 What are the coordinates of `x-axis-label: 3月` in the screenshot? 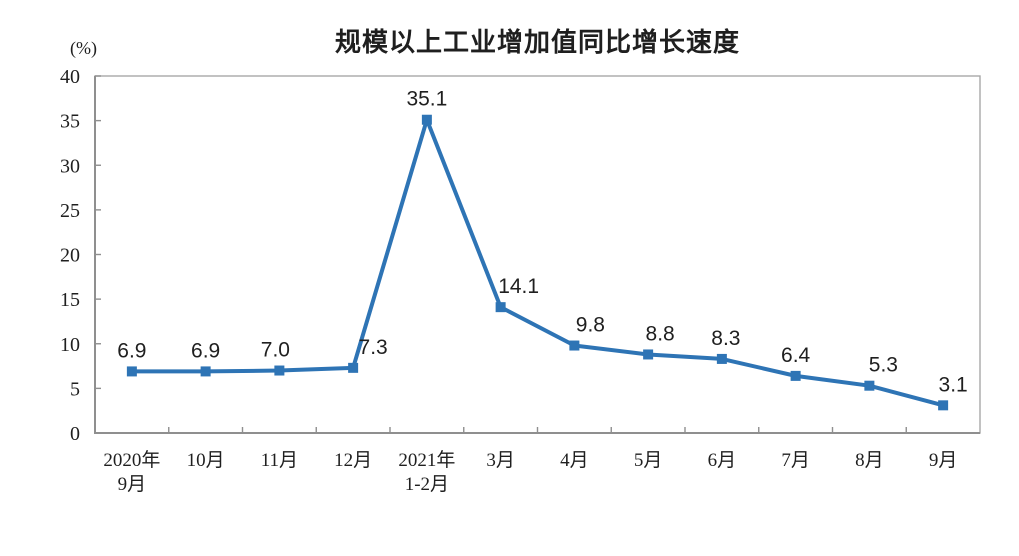 It's located at (500, 460).